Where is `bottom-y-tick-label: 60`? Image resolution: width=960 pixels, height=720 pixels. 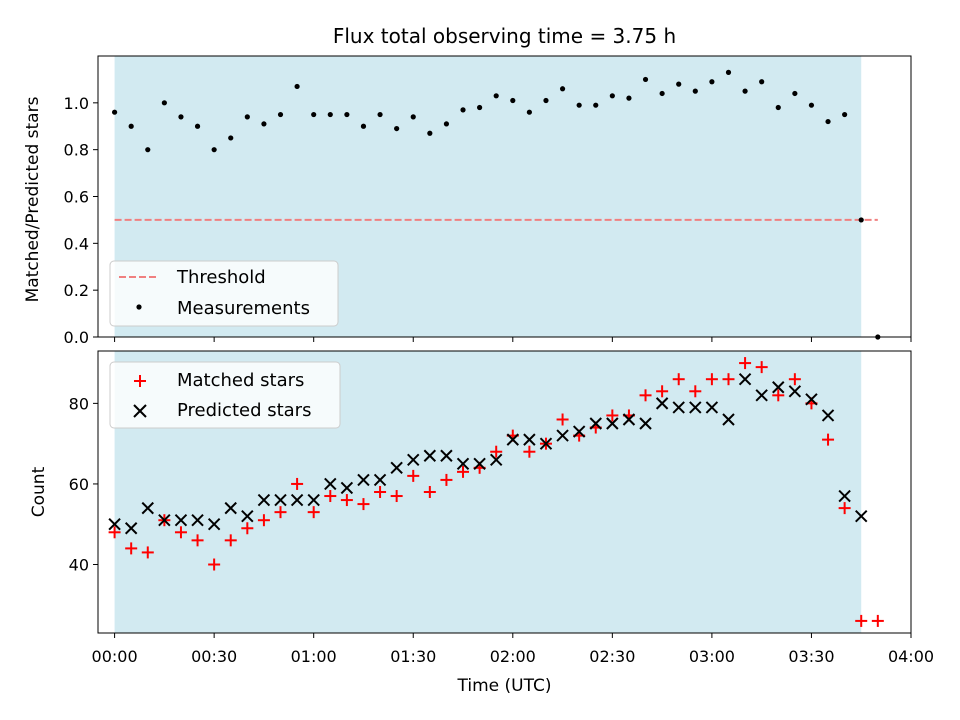 bottom-y-tick-label: 60 is located at coordinates (79, 484).